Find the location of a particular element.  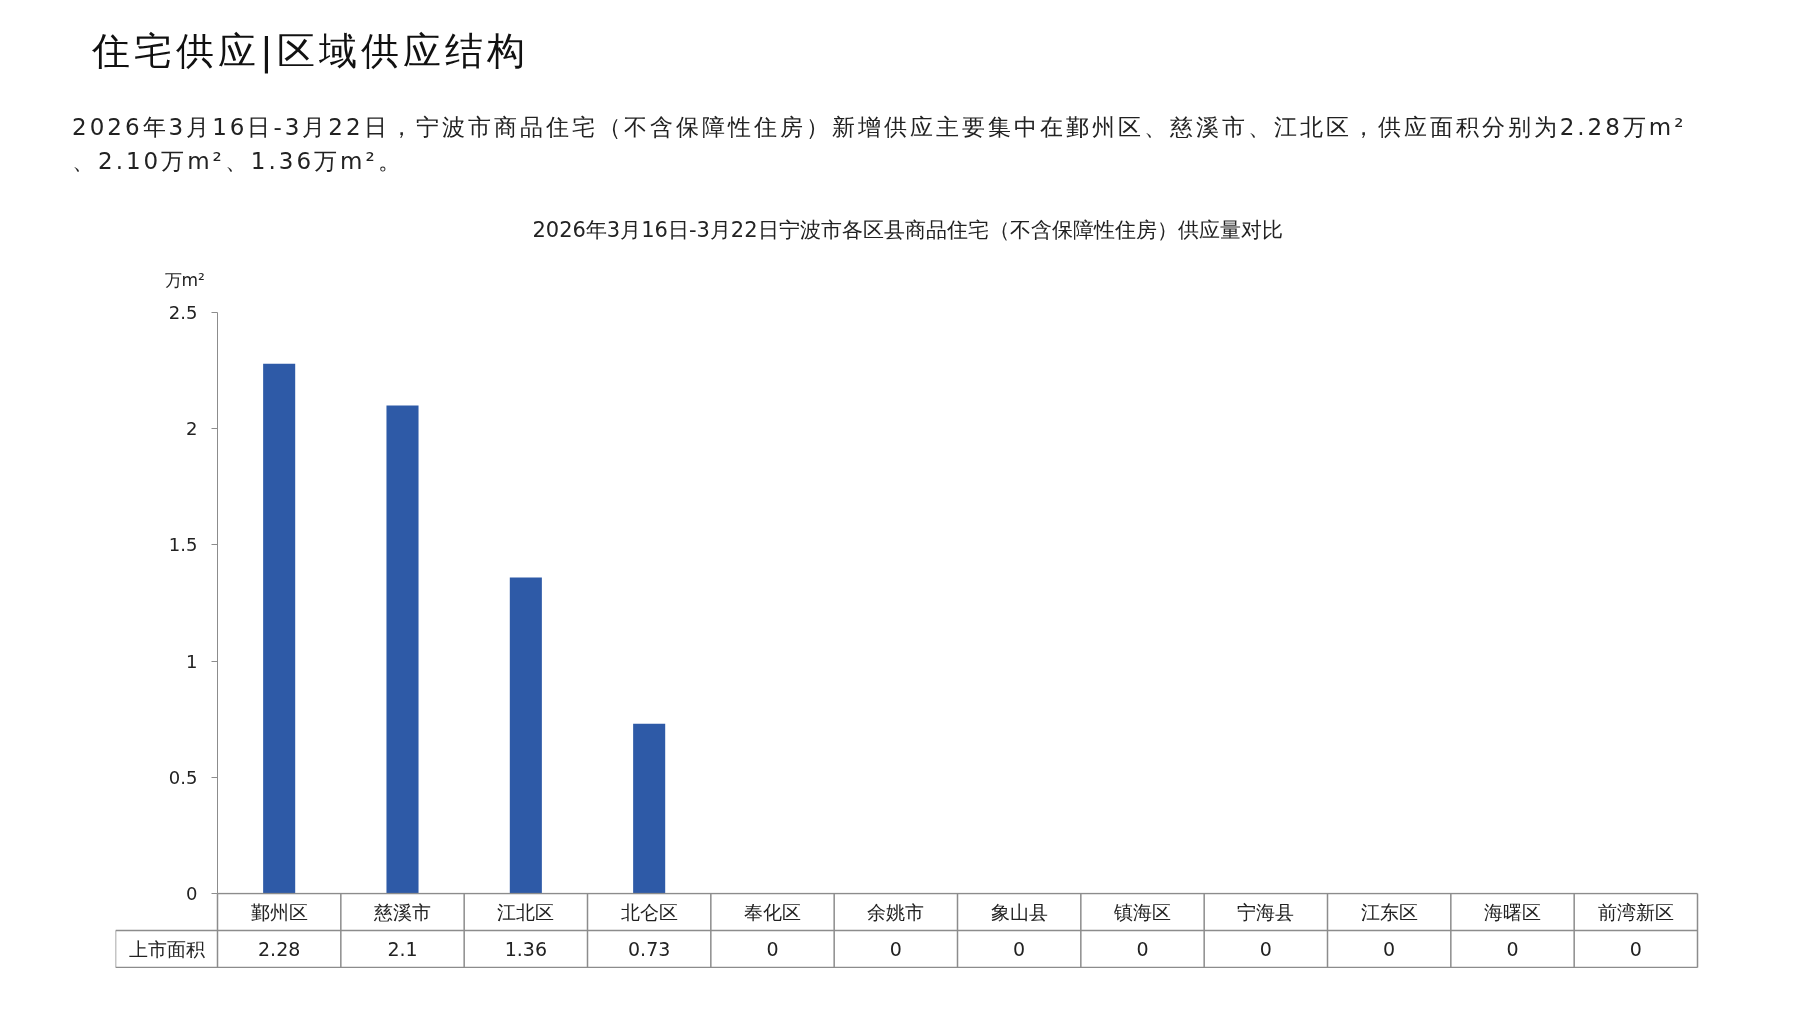

x-tick-label: 北仑区 is located at coordinates (649, 912).